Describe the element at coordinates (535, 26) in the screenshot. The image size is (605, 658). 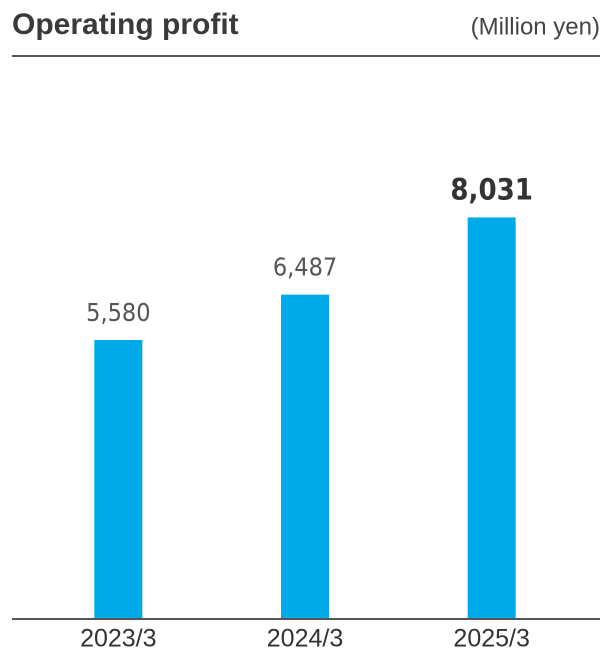
I see `unit-label: (Million yen)` at that location.